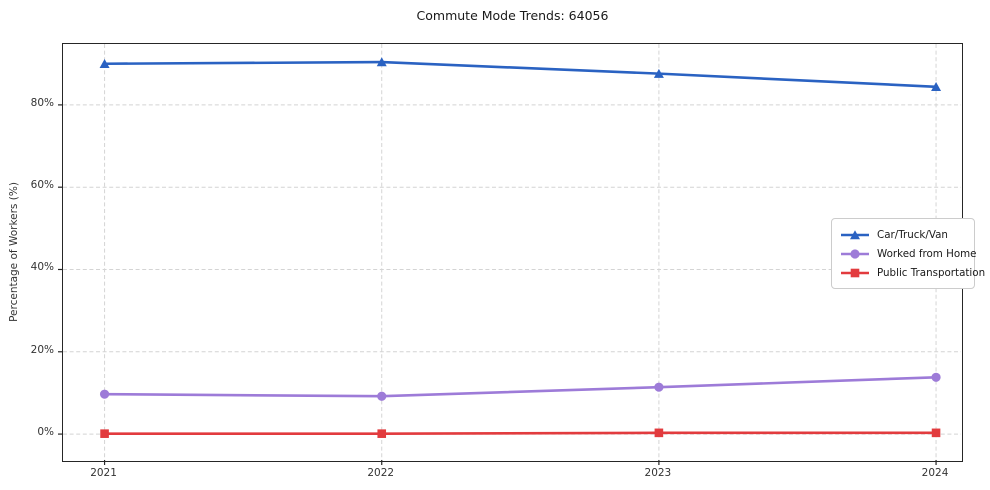 Image resolution: width=990 pixels, height=490 pixels. Describe the element at coordinates (520, 386) in the screenshot. I see `series-line-worked-from-home` at that location.